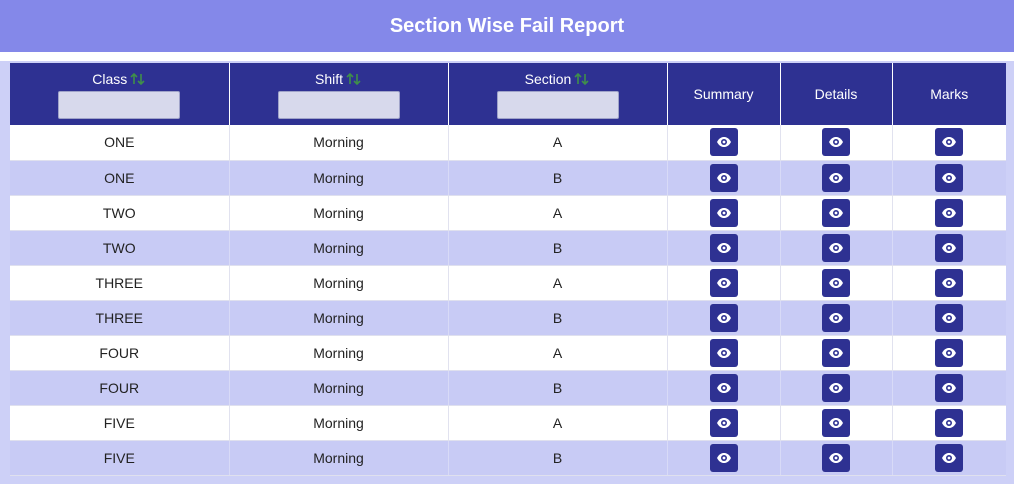 The image size is (1014, 484). I want to click on column-label-section: Section, so click(548, 79).